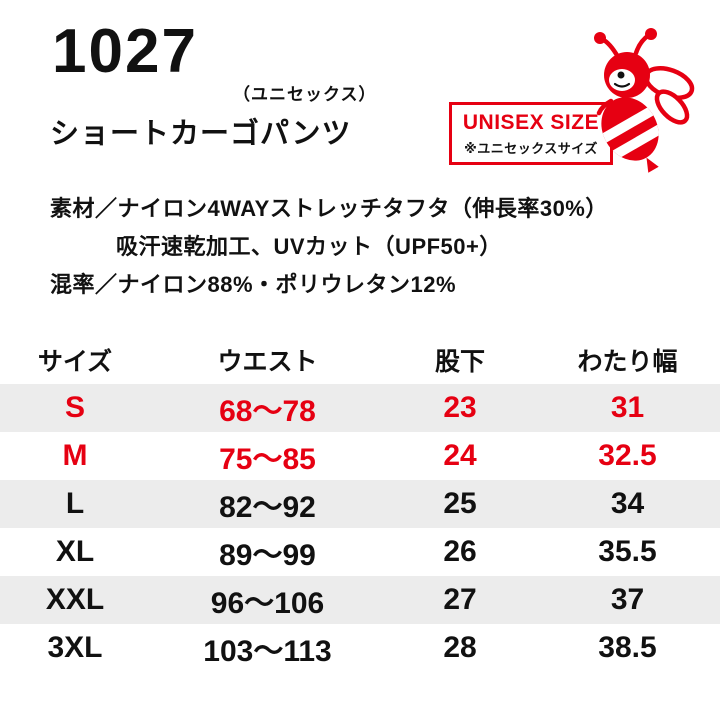 This screenshot has height=720, width=720. Describe the element at coordinates (460, 503) in the screenshot. I see `cell-inseam: 25` at that location.